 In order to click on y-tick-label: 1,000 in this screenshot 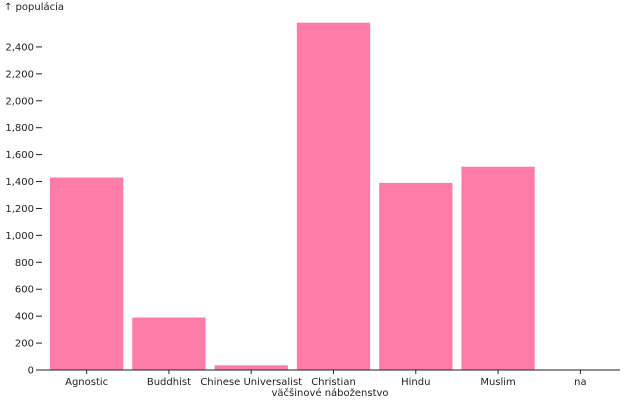, I will do `click(19, 236)`.